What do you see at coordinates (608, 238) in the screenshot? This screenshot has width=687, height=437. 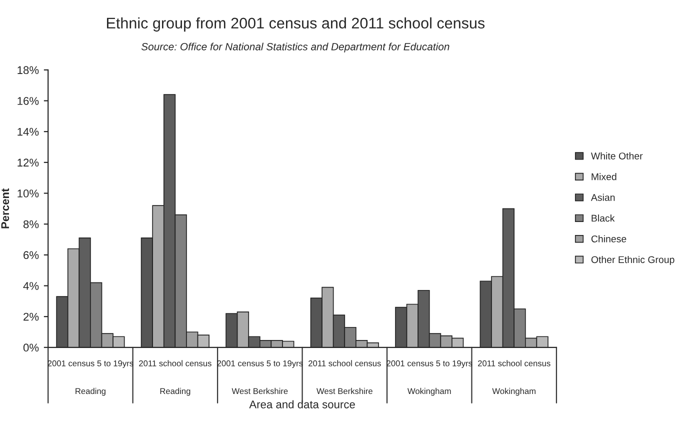 I see `legend-label: Chinese` at bounding box center [608, 238].